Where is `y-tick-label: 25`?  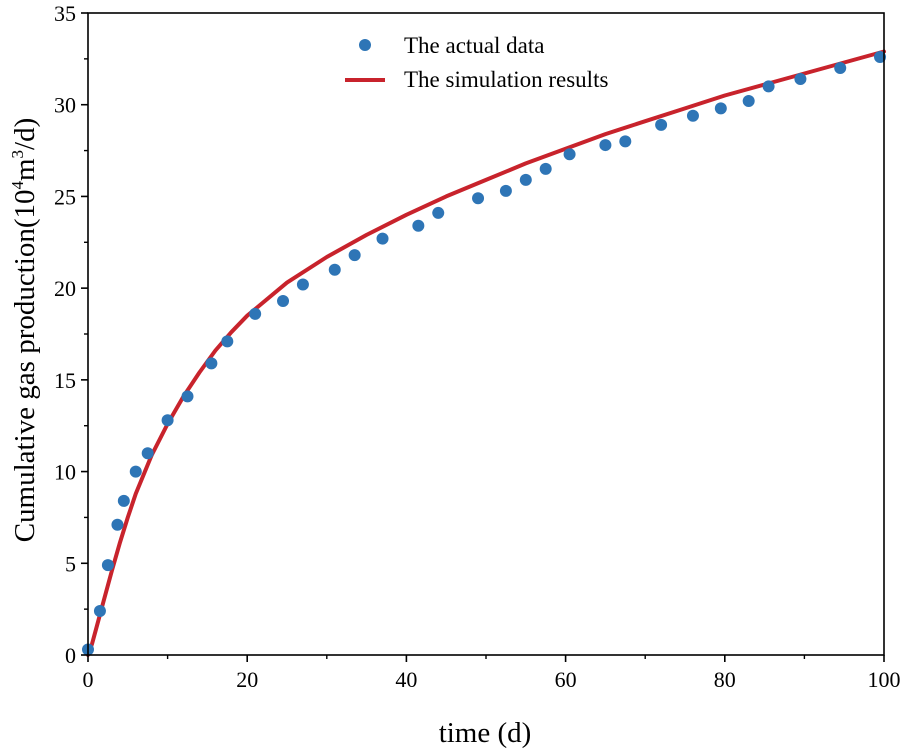 y-tick-label: 25 is located at coordinates (65, 196).